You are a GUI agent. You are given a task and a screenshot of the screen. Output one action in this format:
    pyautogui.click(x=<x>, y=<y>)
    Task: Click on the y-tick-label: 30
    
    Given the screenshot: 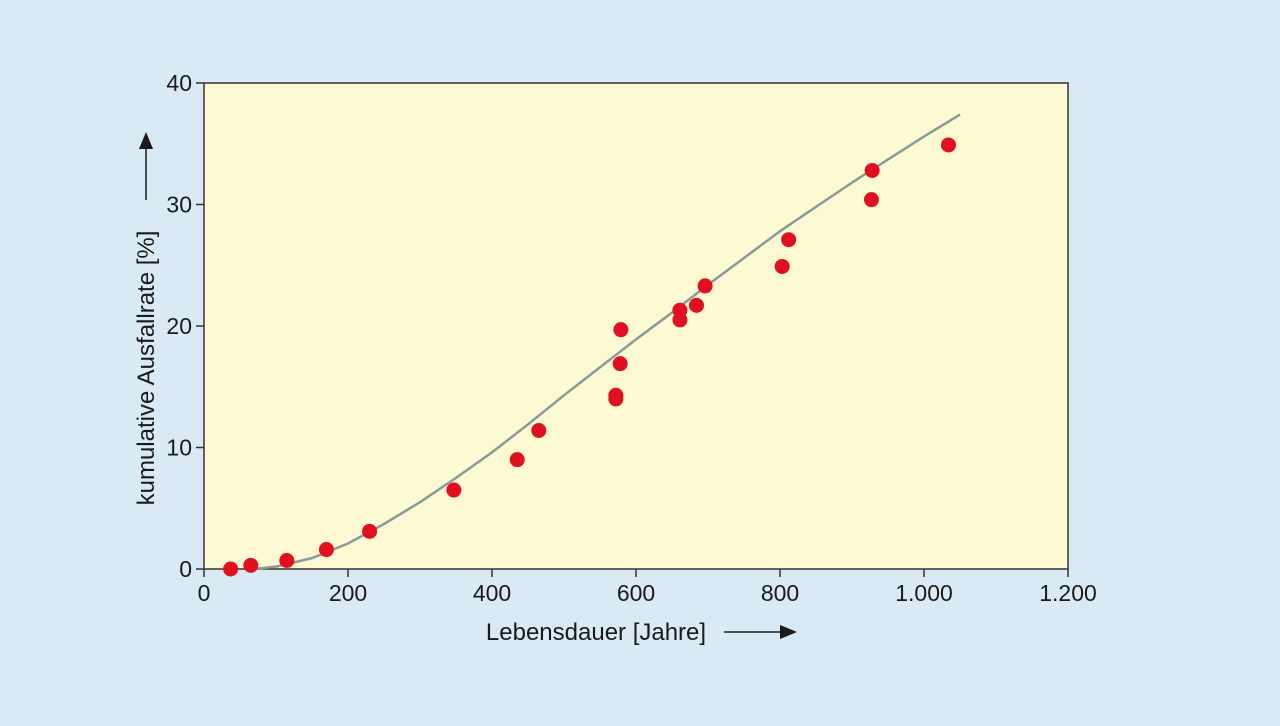 What is the action you would take?
    pyautogui.click(x=179, y=205)
    